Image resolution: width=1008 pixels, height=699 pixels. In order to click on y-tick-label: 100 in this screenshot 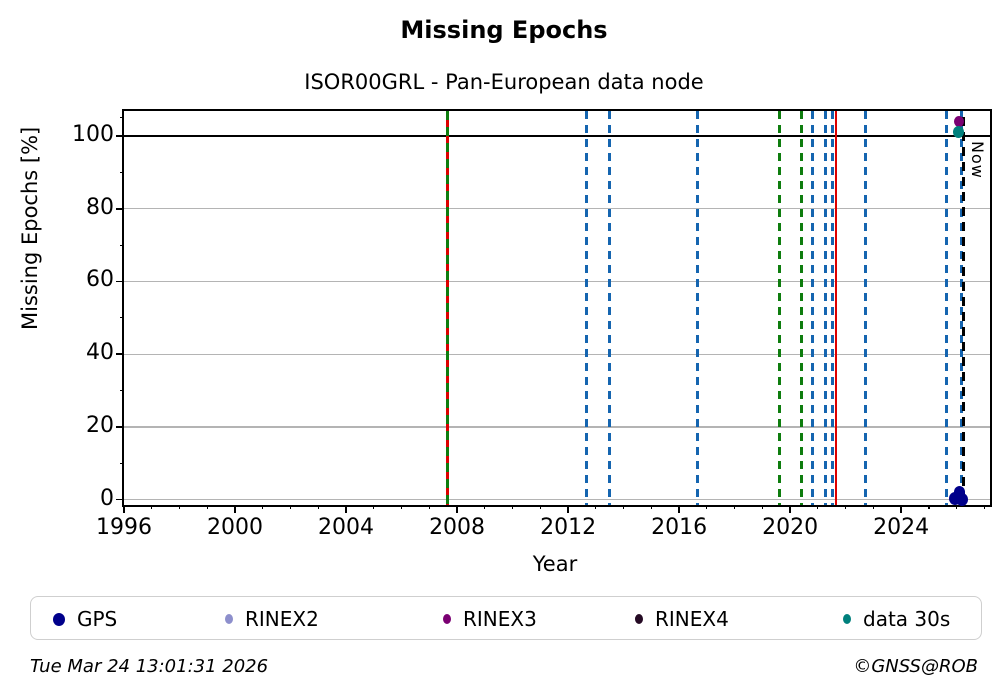, I will do `click(93, 135)`.